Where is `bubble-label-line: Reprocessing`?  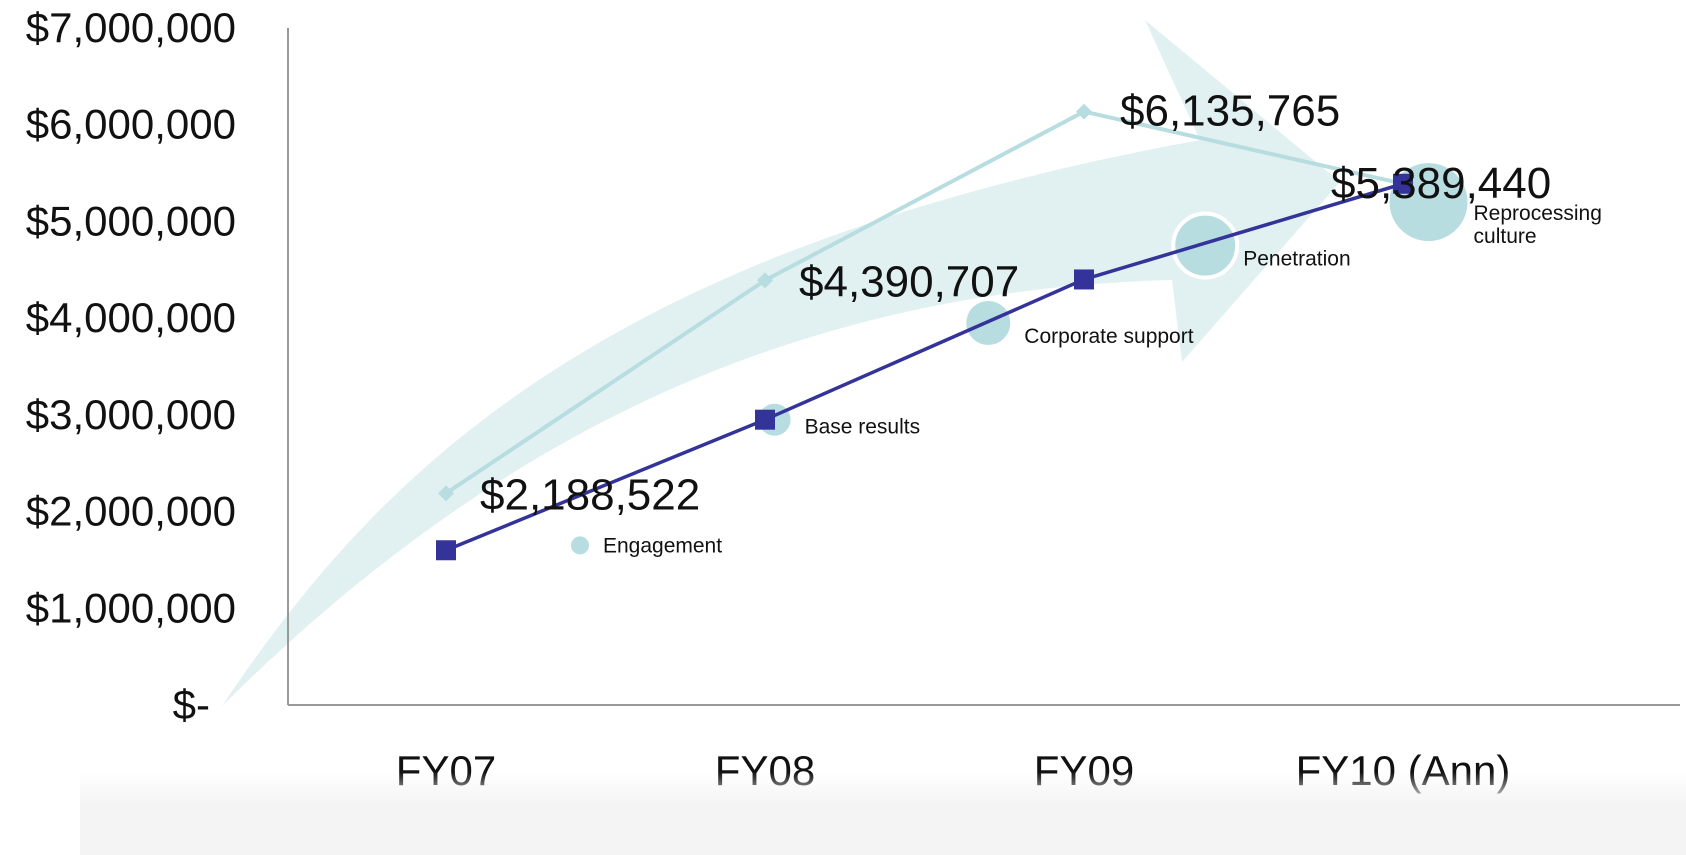
bubble-label-line: Reprocessing is located at coordinates (1538, 213).